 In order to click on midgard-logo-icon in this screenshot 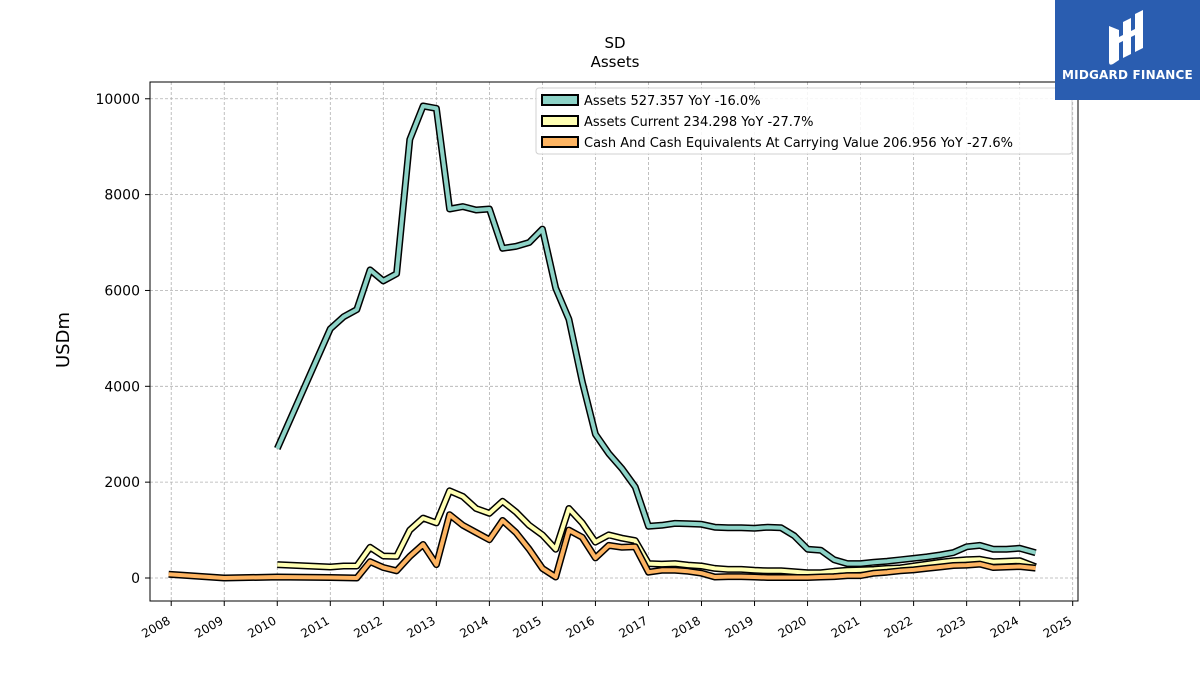, I will do `click(1126, 37)`.